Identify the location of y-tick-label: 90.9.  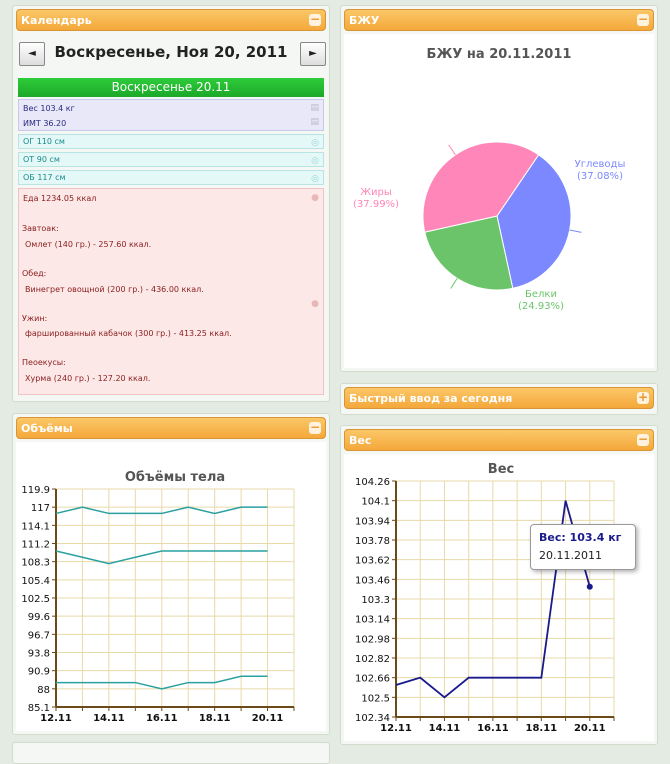
(39, 672).